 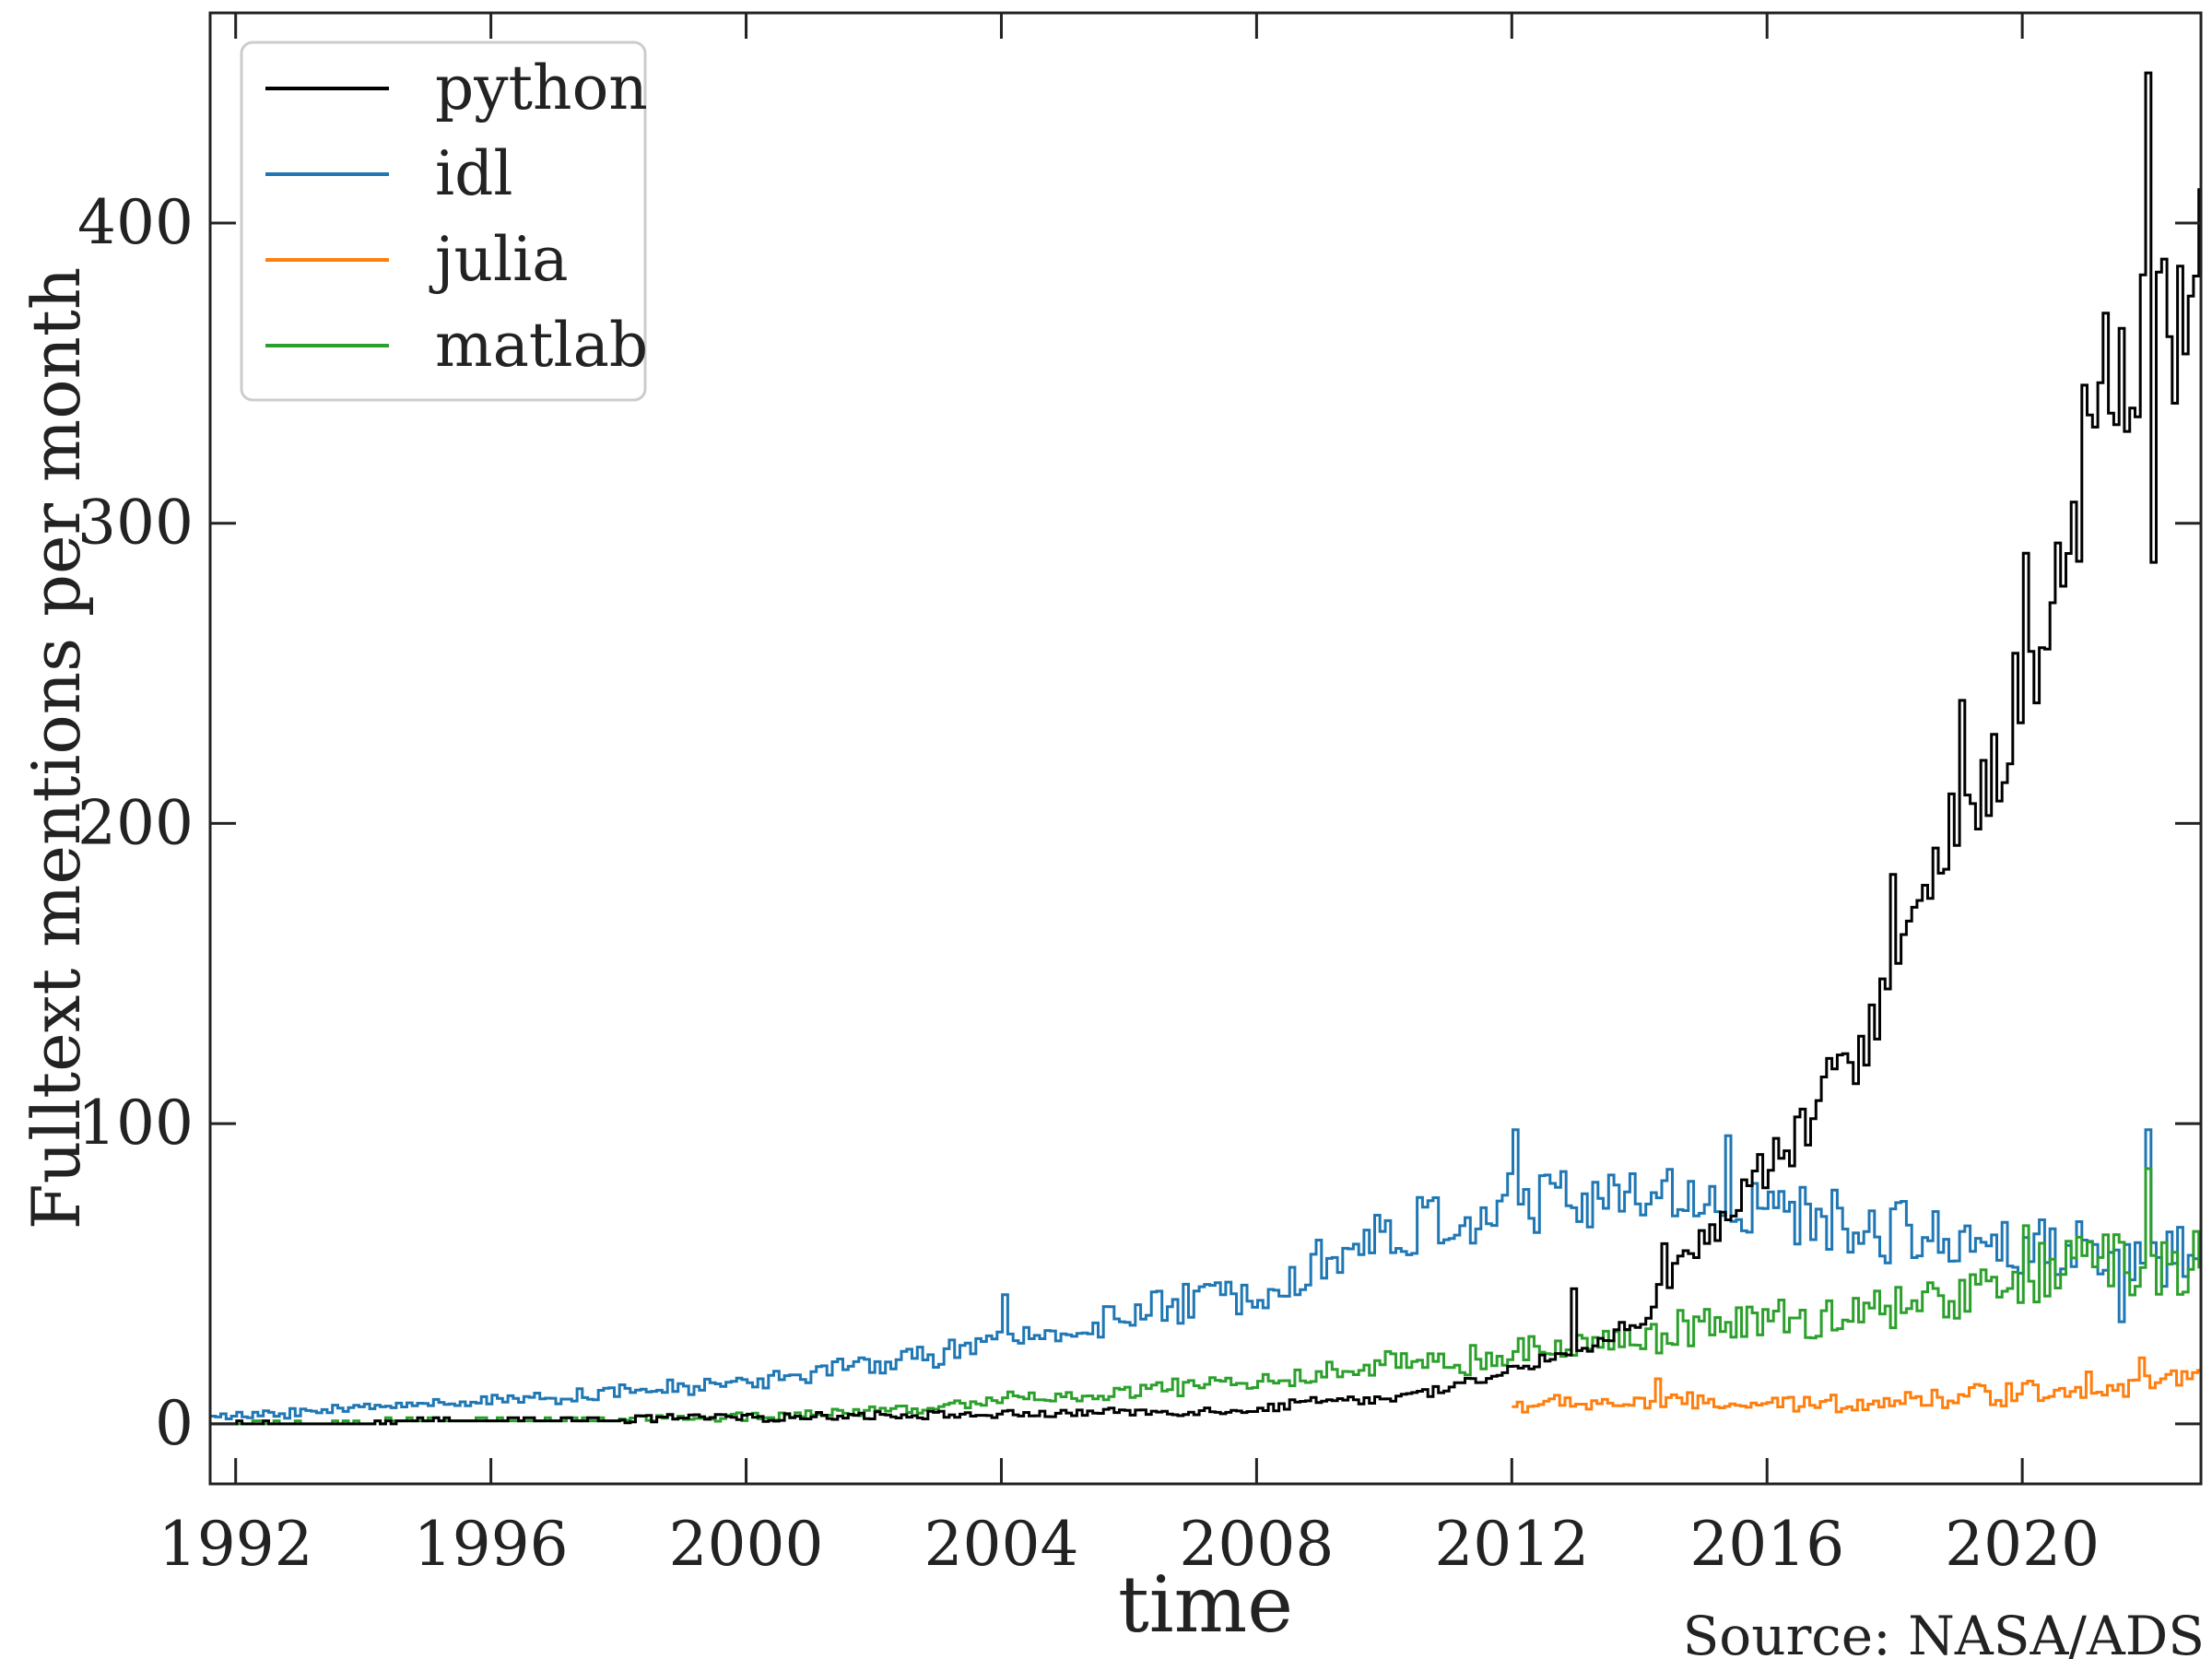 What do you see at coordinates (1511, 1544) in the screenshot?
I see `x-tick-label: 2012` at bounding box center [1511, 1544].